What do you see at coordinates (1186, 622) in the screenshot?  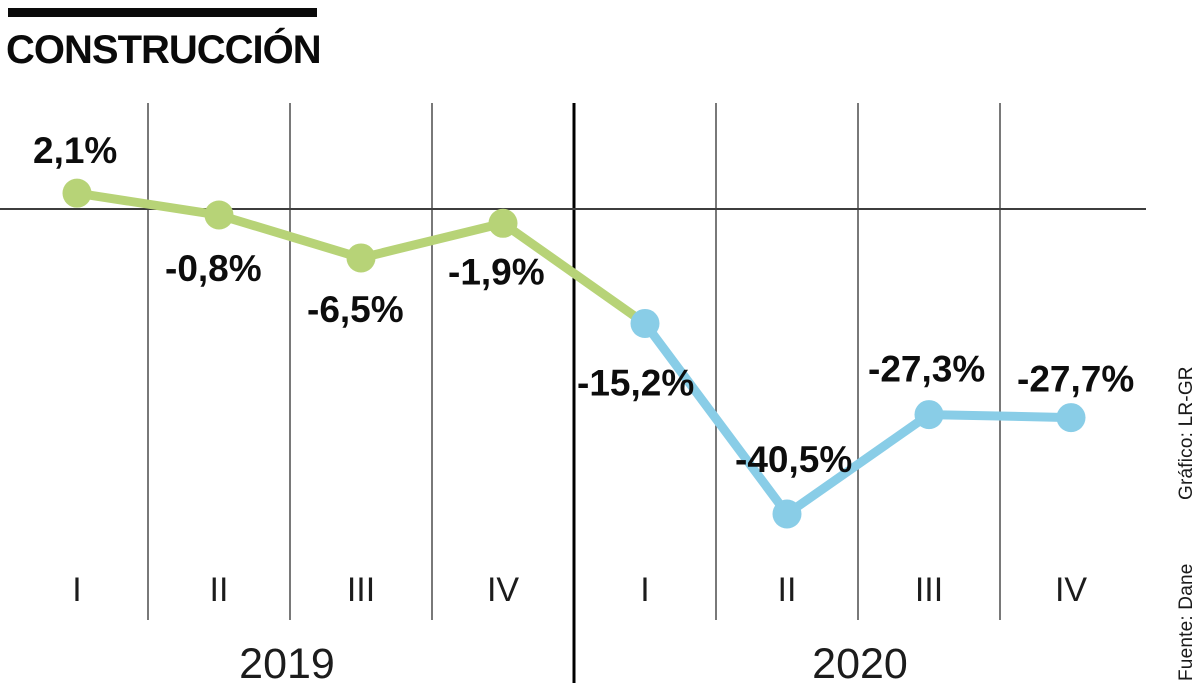 I see `credit-source: Fuente: Dane` at bounding box center [1186, 622].